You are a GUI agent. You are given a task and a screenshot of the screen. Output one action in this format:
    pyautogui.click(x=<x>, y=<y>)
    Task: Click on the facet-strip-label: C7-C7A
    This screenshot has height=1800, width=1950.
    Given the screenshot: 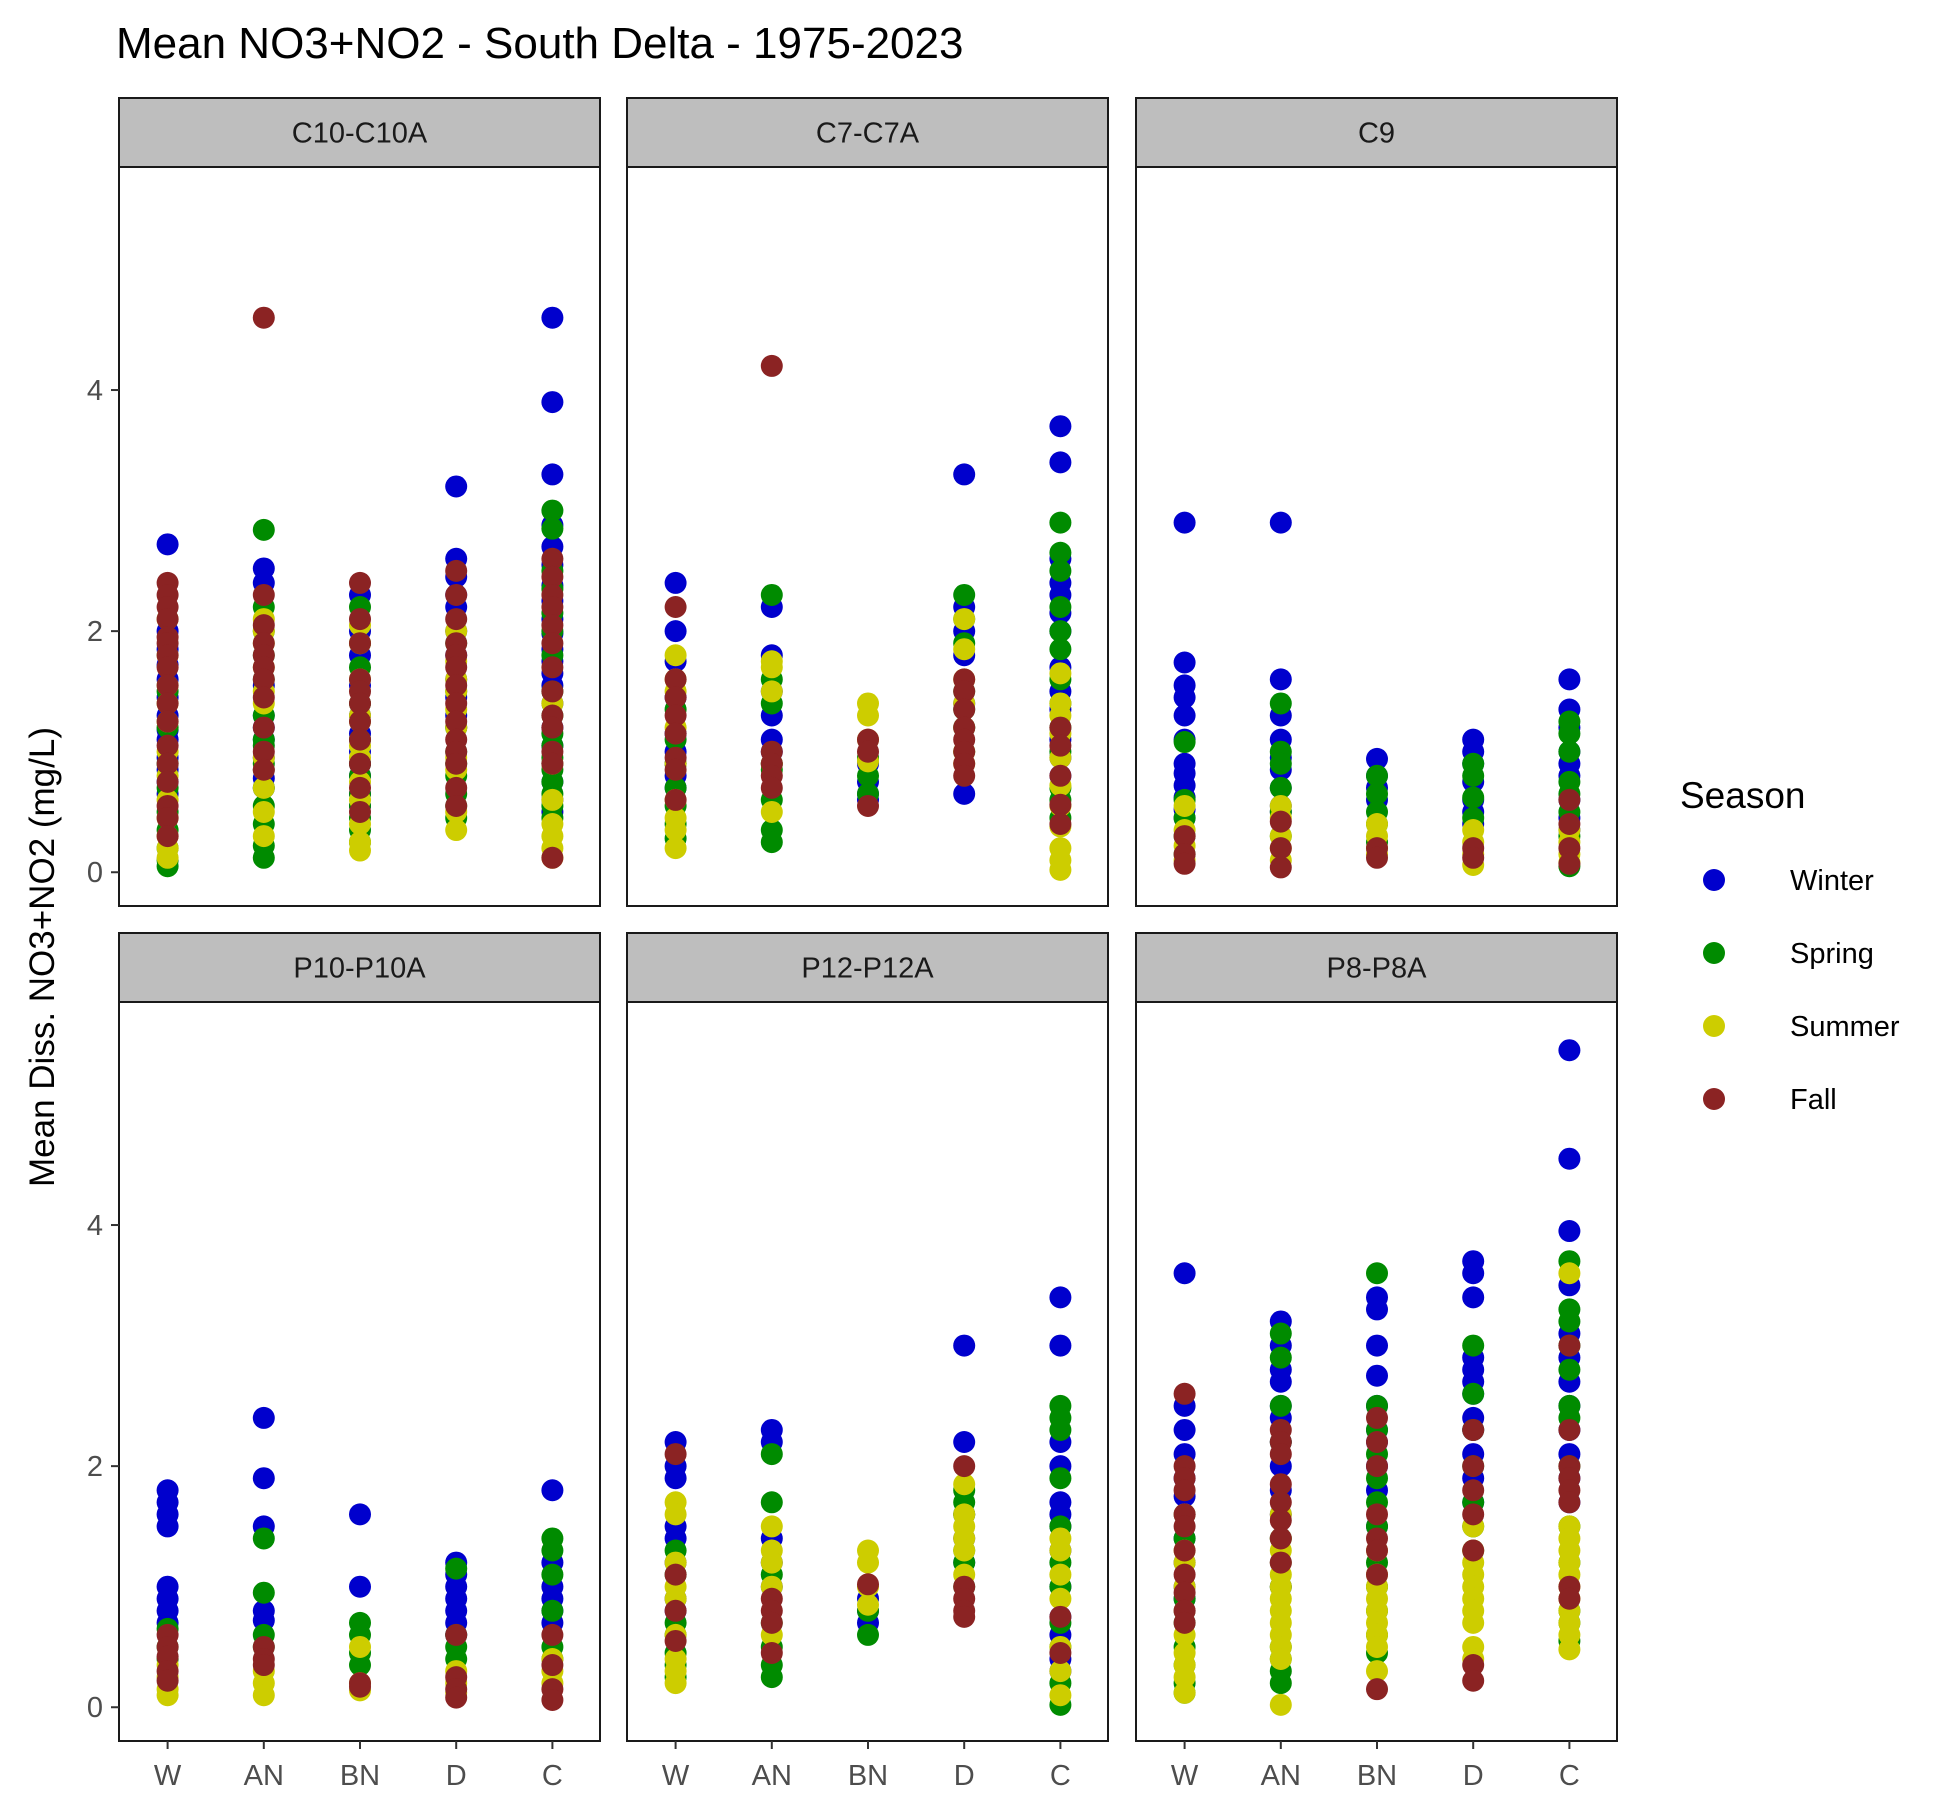 What is the action you would take?
    pyautogui.click(x=868, y=134)
    